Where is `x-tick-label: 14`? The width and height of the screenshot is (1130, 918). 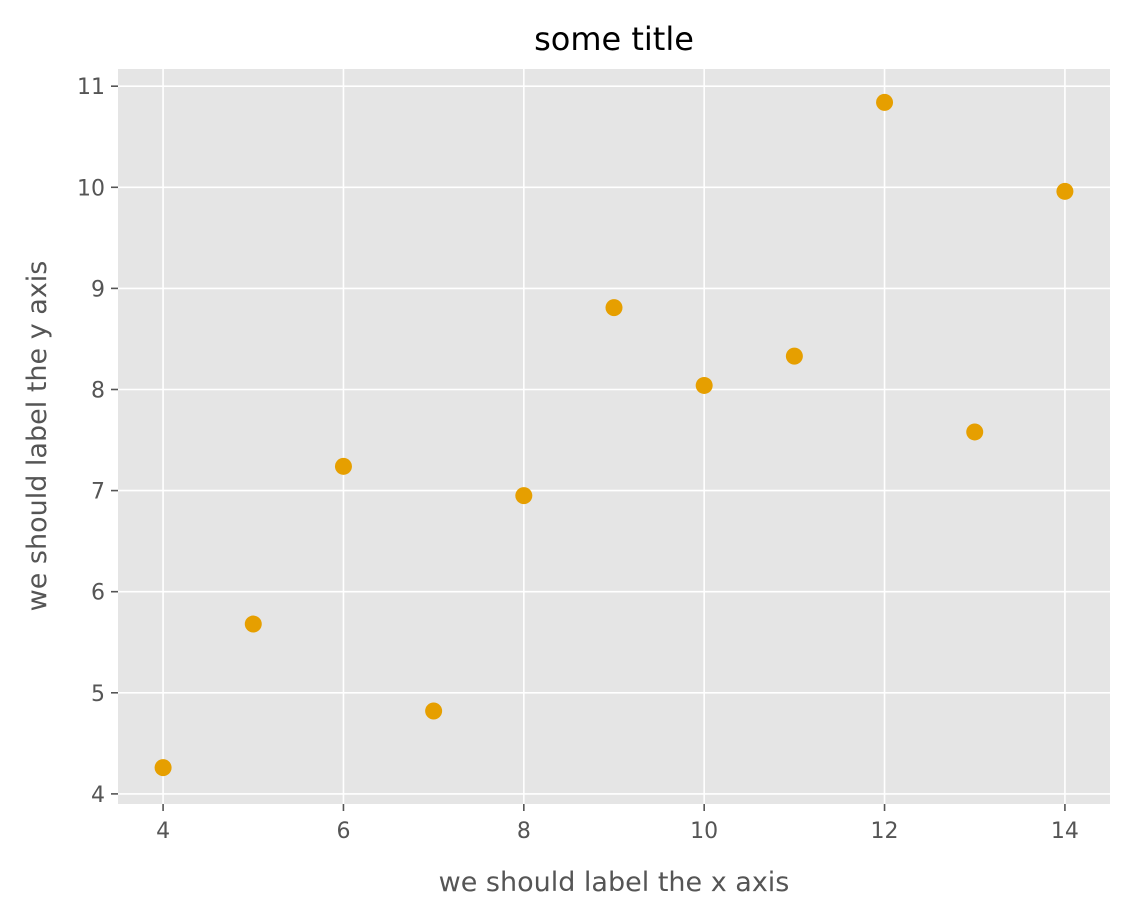 x-tick-label: 14 is located at coordinates (1065, 831).